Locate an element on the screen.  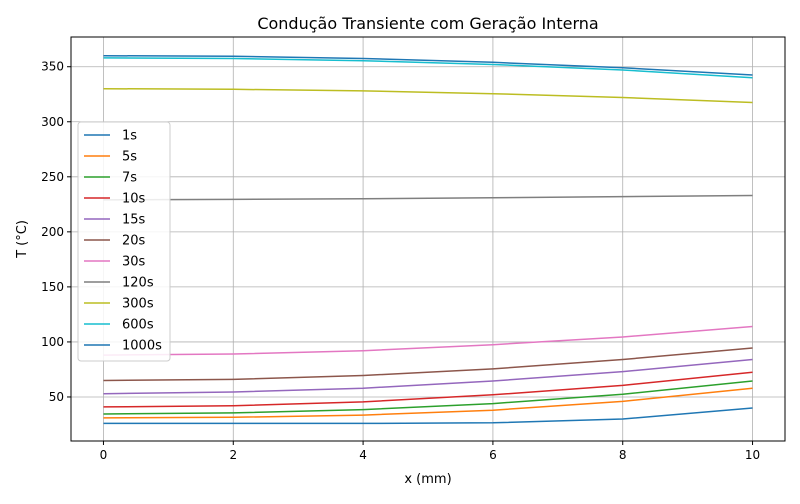
y-axis-label: T (°C) is located at coordinates (22, 239).